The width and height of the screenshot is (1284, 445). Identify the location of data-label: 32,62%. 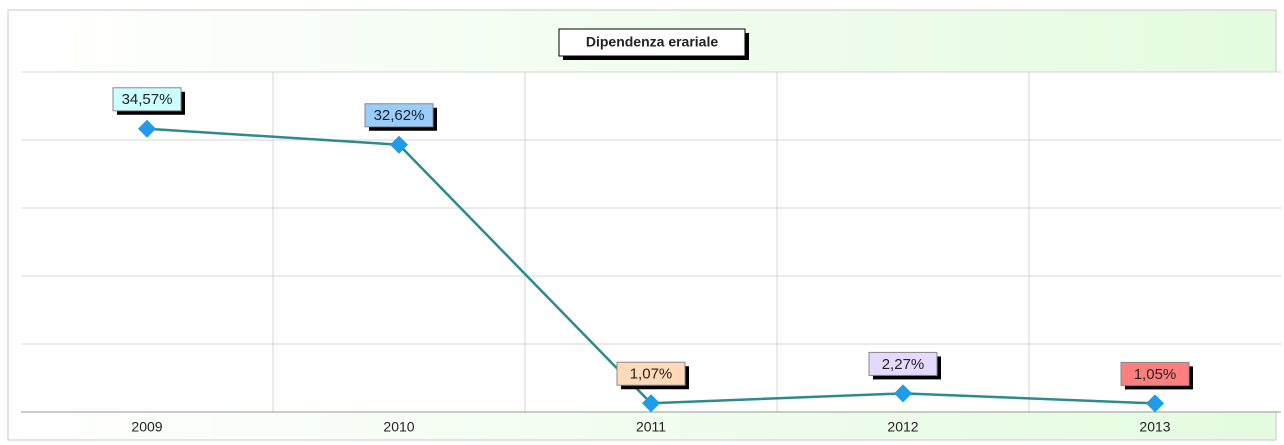
(399, 115).